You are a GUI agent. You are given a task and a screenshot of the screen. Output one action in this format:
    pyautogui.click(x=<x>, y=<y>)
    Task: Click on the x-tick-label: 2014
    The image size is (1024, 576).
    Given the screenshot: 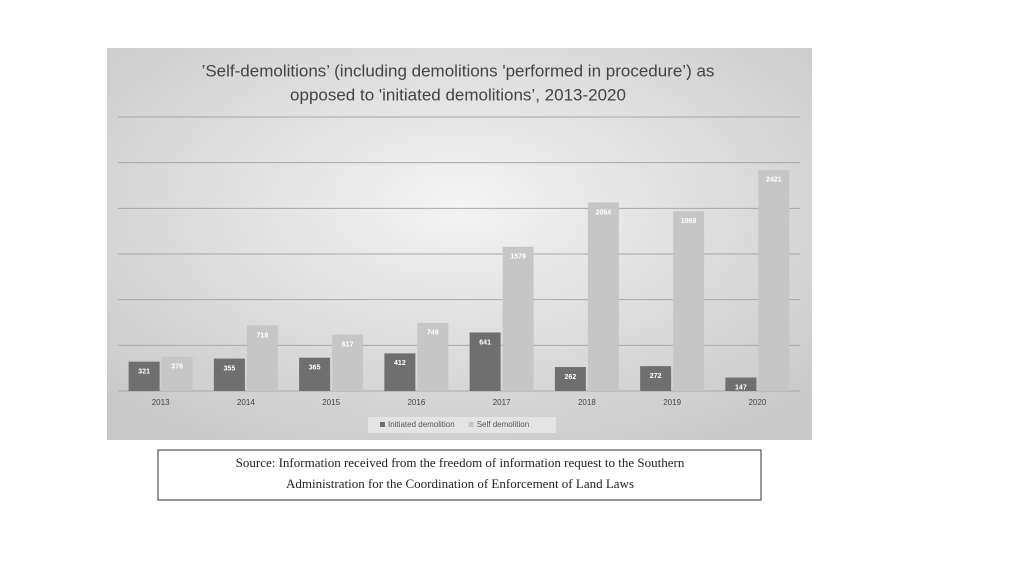 What is the action you would take?
    pyautogui.click(x=246, y=402)
    